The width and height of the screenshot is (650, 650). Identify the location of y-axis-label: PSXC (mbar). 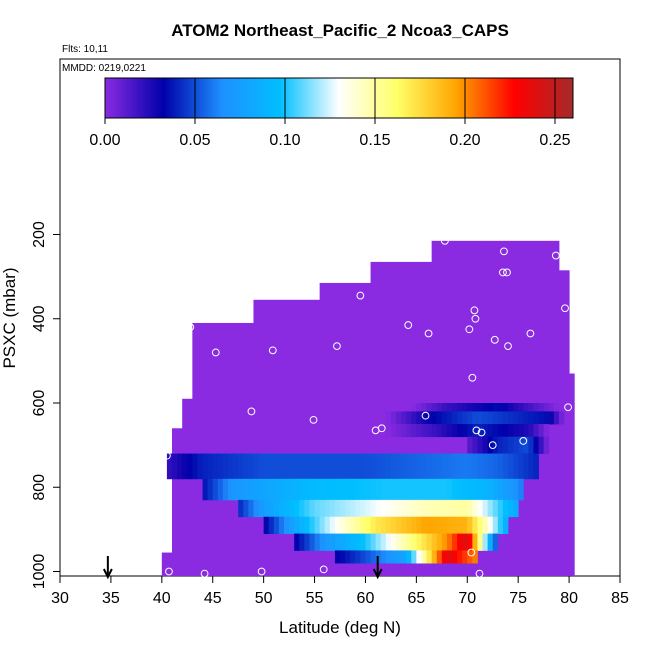
(9, 317).